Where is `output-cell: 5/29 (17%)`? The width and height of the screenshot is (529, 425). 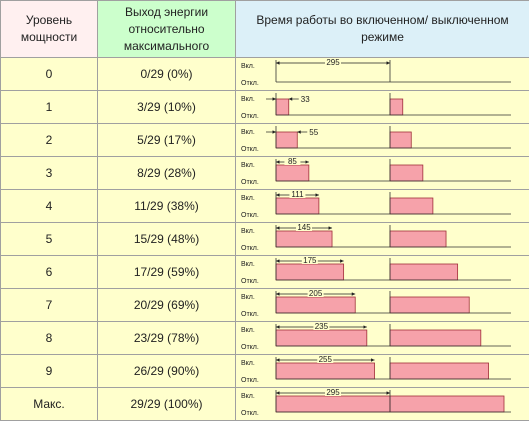
output-cell: 5/29 (17%) is located at coordinates (166, 140).